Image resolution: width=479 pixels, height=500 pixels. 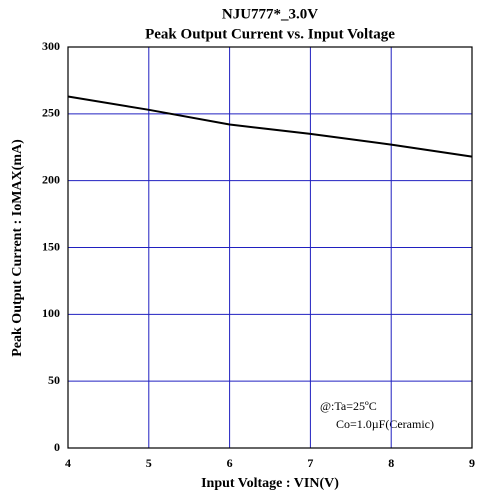 I want to click on annotation: Co=1.0µF(Ceramic), so click(x=385, y=424).